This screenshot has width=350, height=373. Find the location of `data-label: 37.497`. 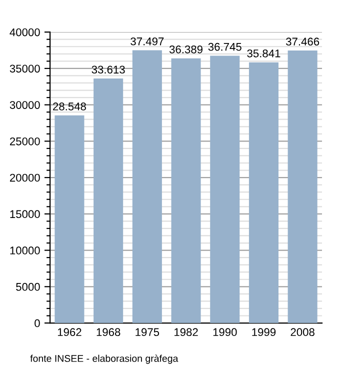

data-label: 37.497 is located at coordinates (147, 41).